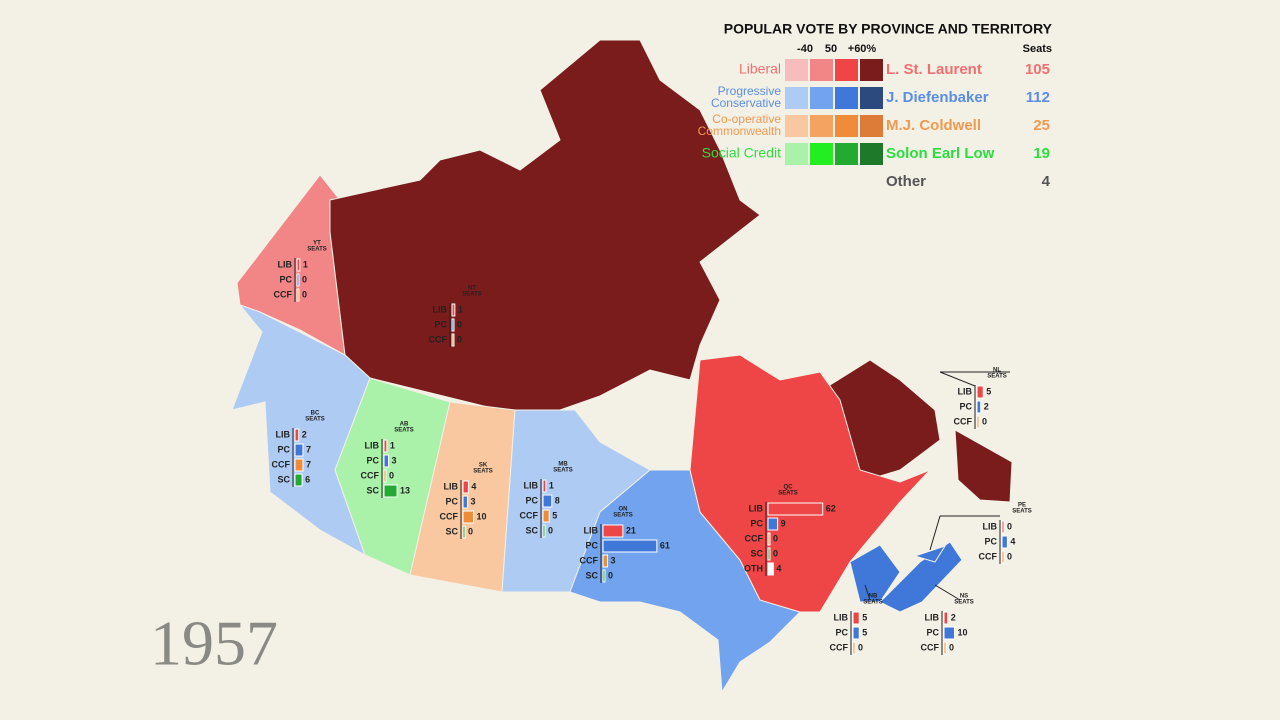 This screenshot has width=1280, height=720. I want to click on other-name: Other, so click(906, 181).